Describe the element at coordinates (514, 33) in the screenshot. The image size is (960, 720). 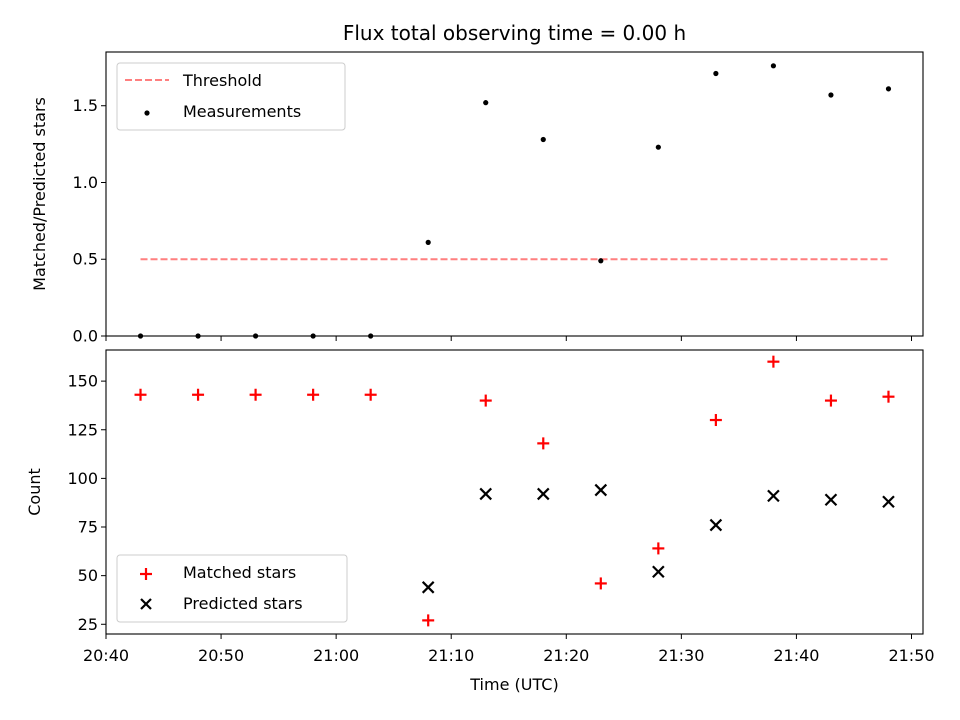
I see `chart-title: Flux total observing time = 0.00 h` at that location.